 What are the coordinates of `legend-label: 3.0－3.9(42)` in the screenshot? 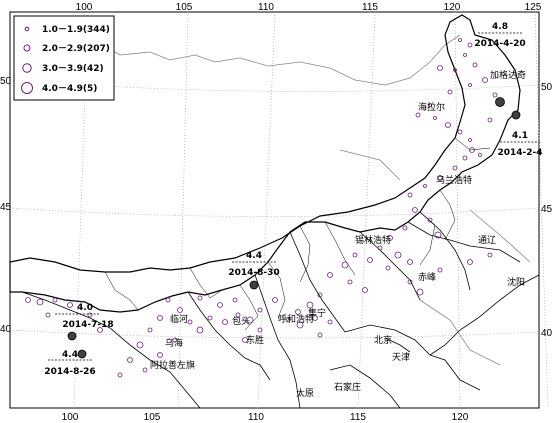 It's located at (73, 69).